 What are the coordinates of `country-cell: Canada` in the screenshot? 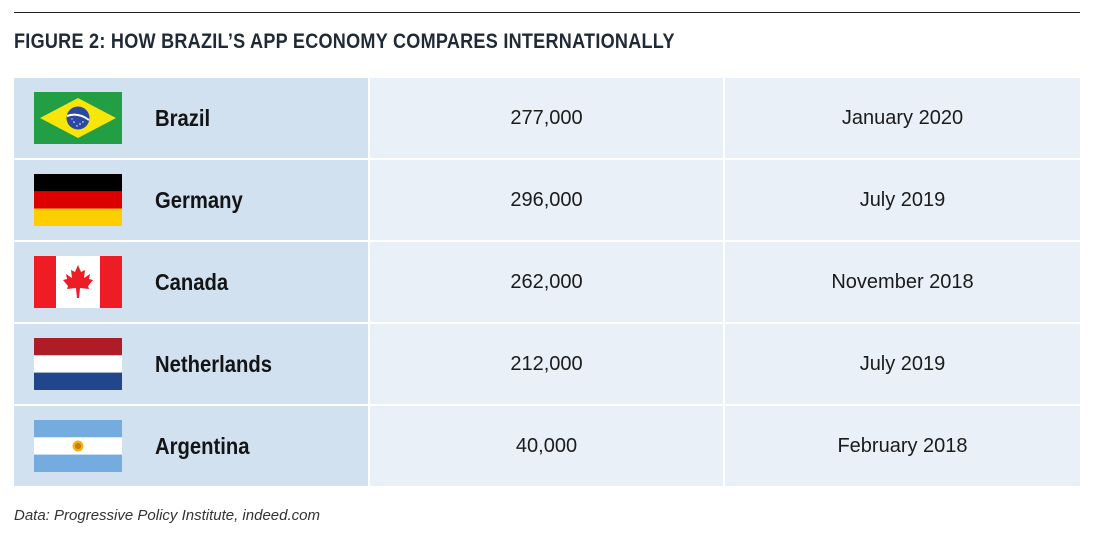 It's located at (191, 282).